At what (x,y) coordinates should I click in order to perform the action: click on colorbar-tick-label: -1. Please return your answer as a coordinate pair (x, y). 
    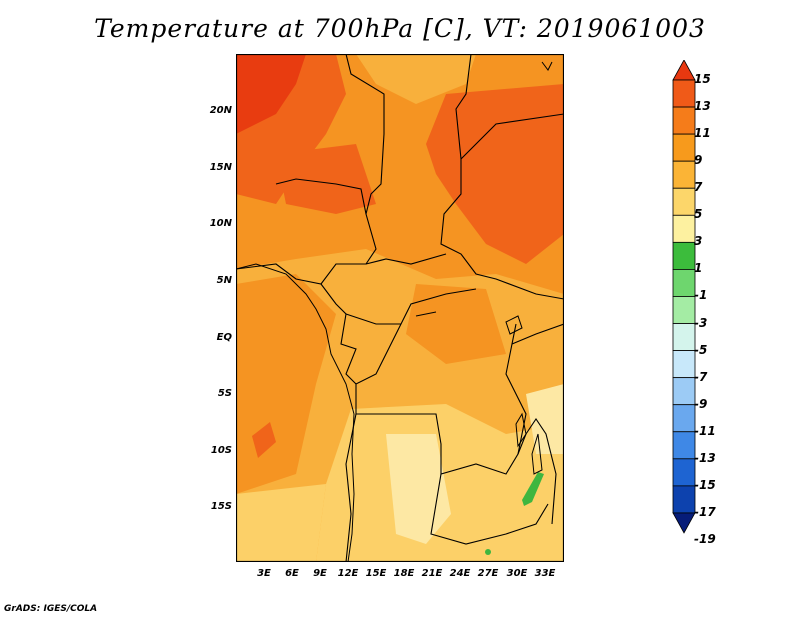
    Looking at the image, I should click on (701, 295).